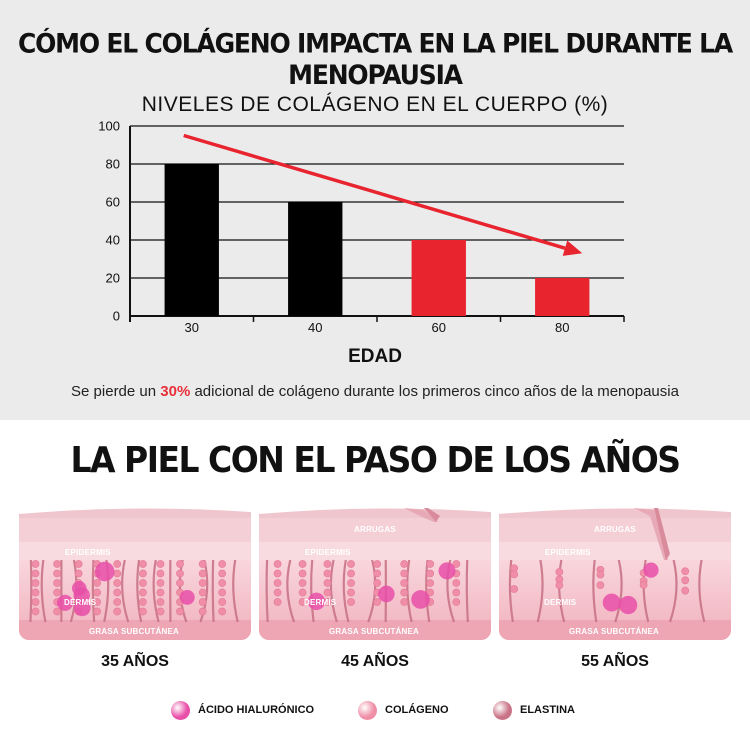 This screenshot has width=750, height=750. Describe the element at coordinates (315, 259) in the screenshot. I see `bar` at that location.